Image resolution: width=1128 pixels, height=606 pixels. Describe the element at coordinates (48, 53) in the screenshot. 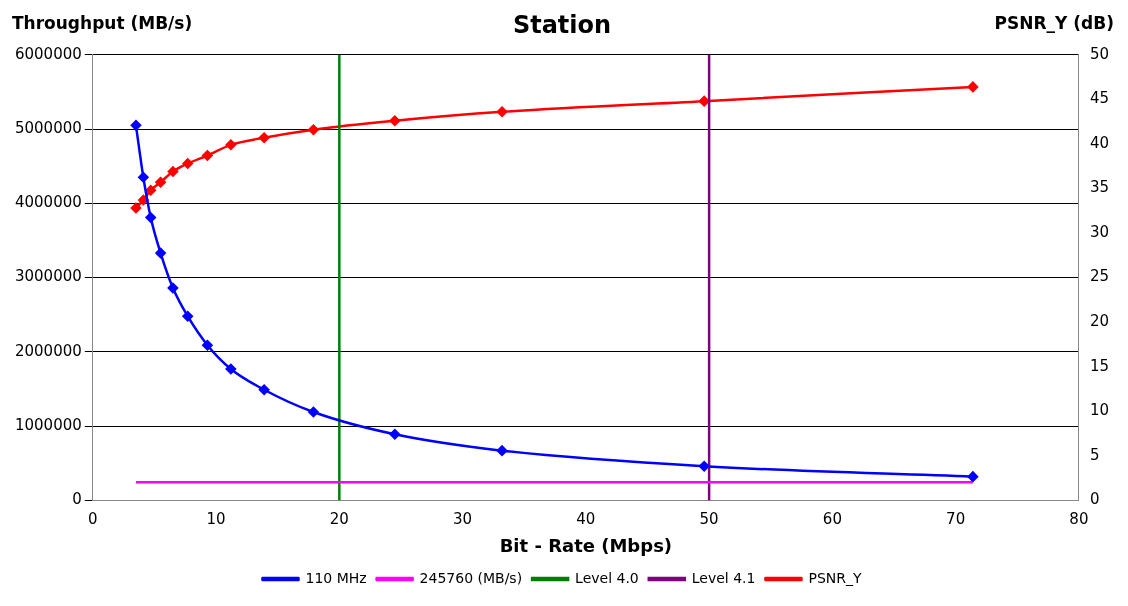

I see `y-tick-label: 6000000` at that location.